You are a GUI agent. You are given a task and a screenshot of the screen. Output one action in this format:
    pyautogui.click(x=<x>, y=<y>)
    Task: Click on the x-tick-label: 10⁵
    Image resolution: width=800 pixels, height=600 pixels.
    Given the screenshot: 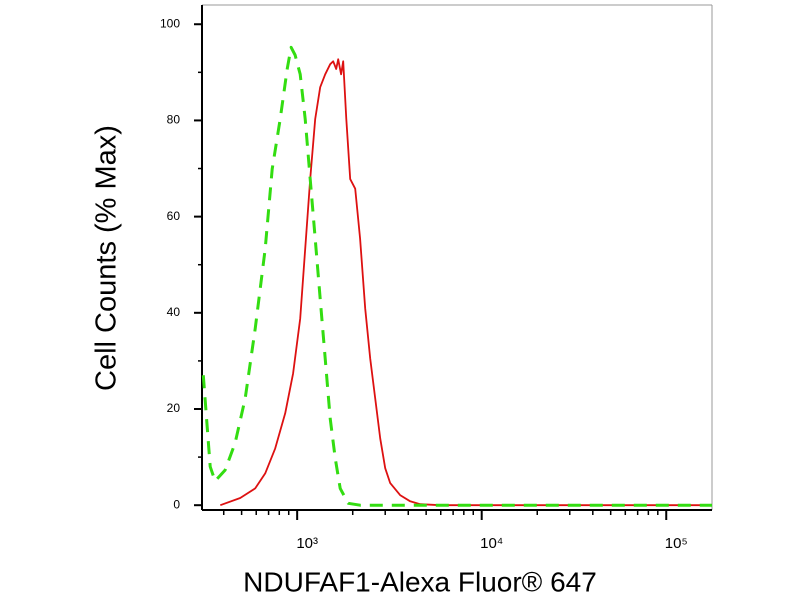 What is the action you would take?
    pyautogui.click(x=676, y=543)
    